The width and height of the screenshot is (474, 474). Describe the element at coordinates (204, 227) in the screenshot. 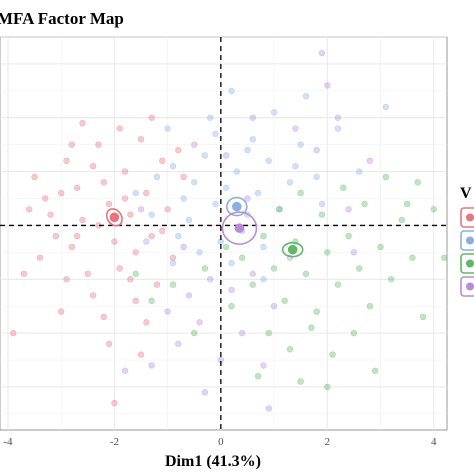

I see `group-centers` at that location.